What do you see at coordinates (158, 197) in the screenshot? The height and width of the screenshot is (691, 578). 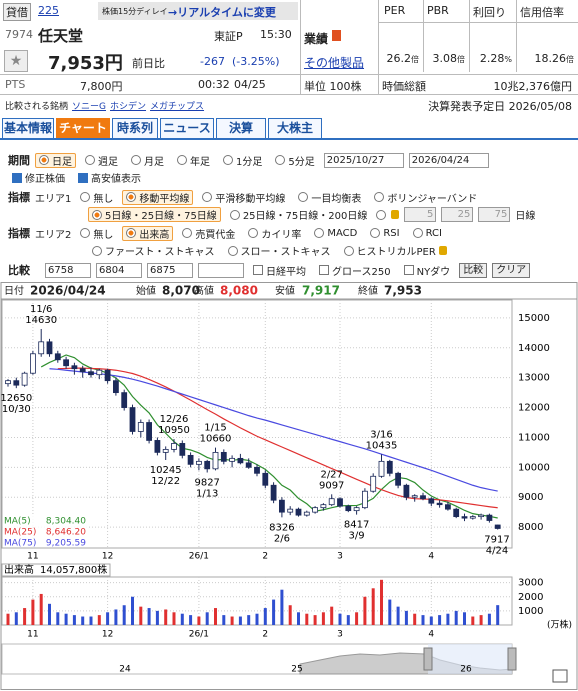 I see `radio-option: 移動平均線` at bounding box center [158, 197].